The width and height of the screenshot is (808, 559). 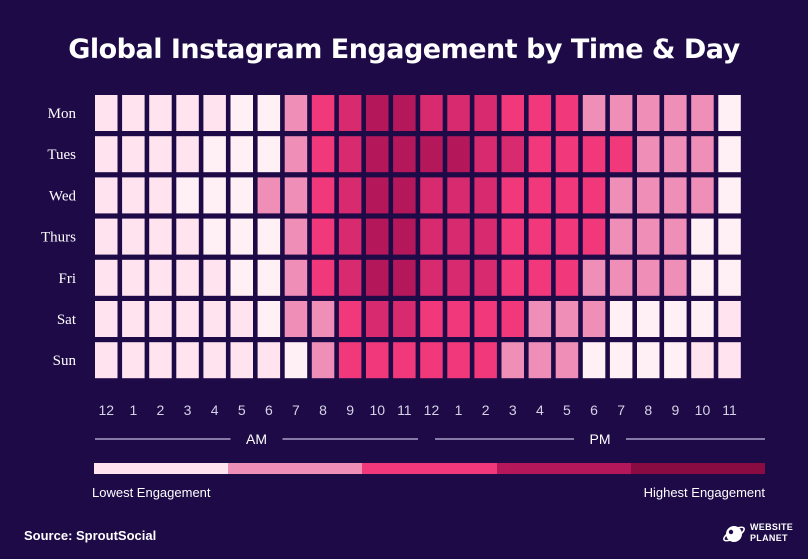 What do you see at coordinates (430, 468) in the screenshot?
I see `legend-gradient-bar` at bounding box center [430, 468].